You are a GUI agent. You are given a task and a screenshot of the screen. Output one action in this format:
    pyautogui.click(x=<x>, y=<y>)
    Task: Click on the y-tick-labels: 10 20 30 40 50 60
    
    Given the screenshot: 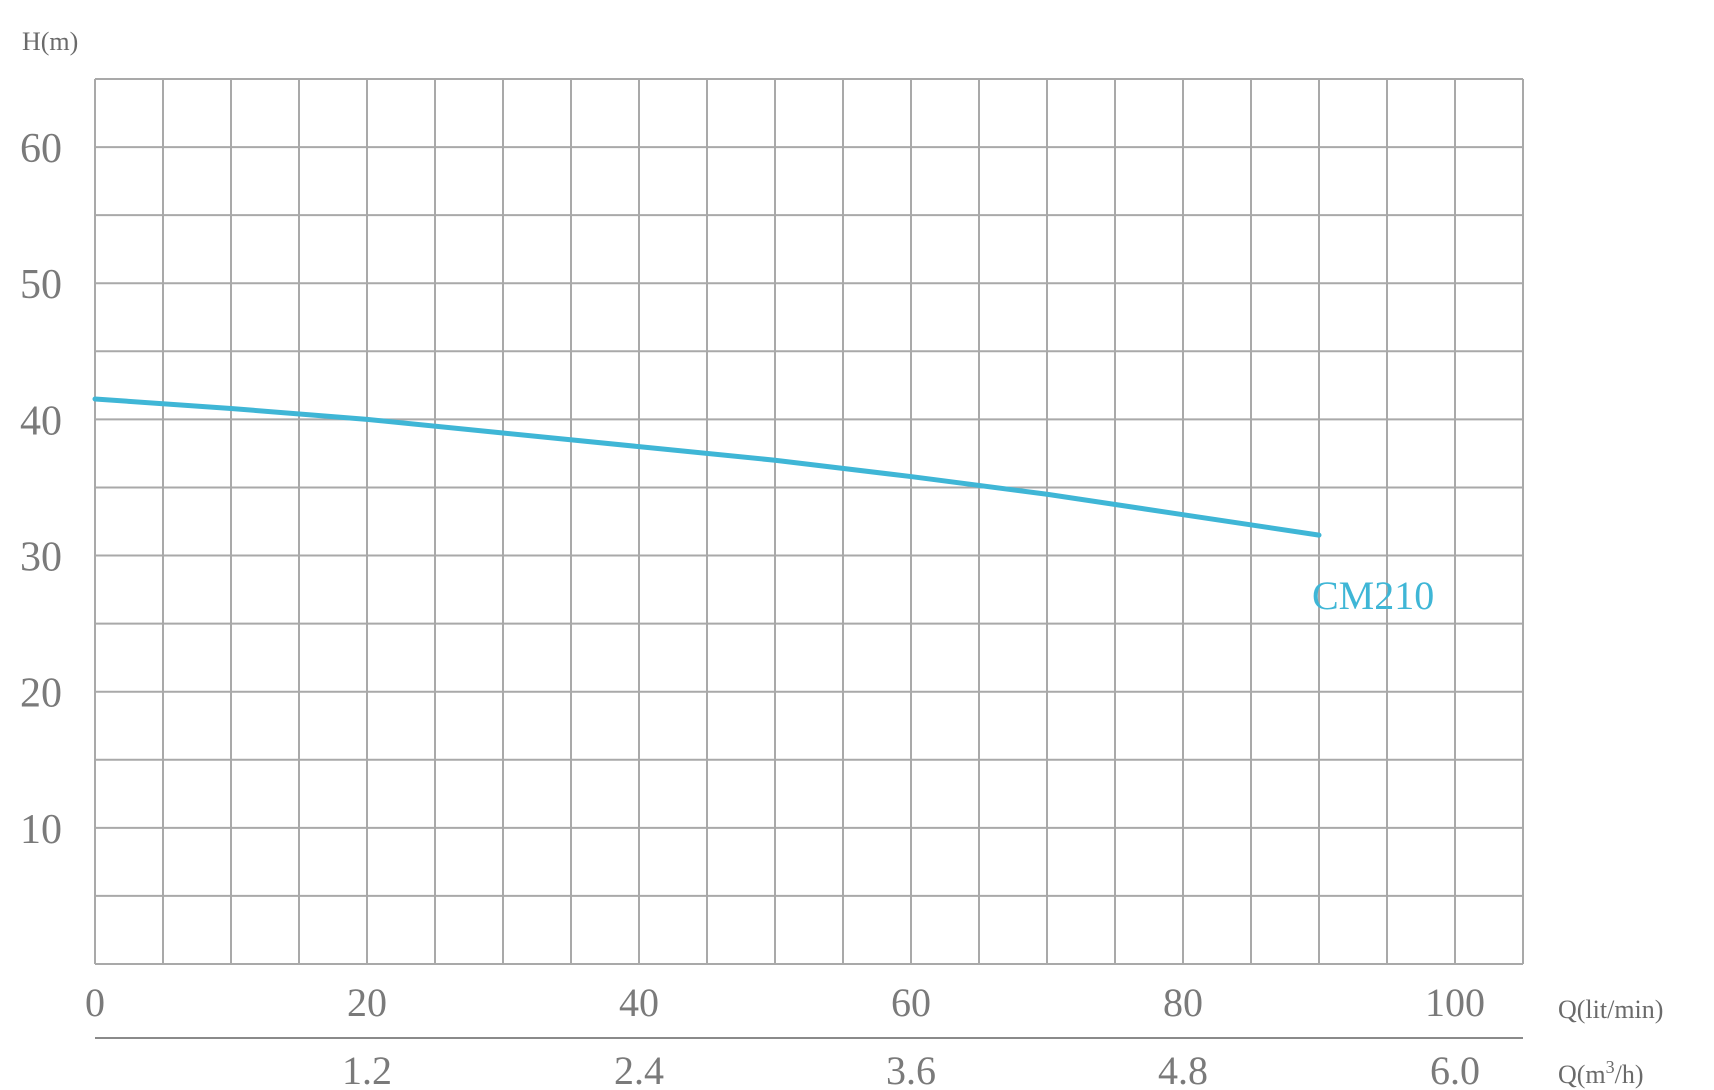 What is the action you would take?
    pyautogui.click(x=41, y=489)
    